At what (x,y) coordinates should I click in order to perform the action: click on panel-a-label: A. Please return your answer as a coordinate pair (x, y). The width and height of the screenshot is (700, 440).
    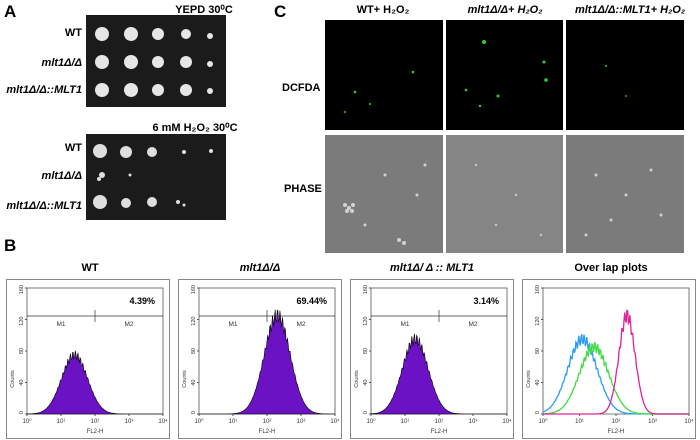
    Looking at the image, I should click on (10, 11).